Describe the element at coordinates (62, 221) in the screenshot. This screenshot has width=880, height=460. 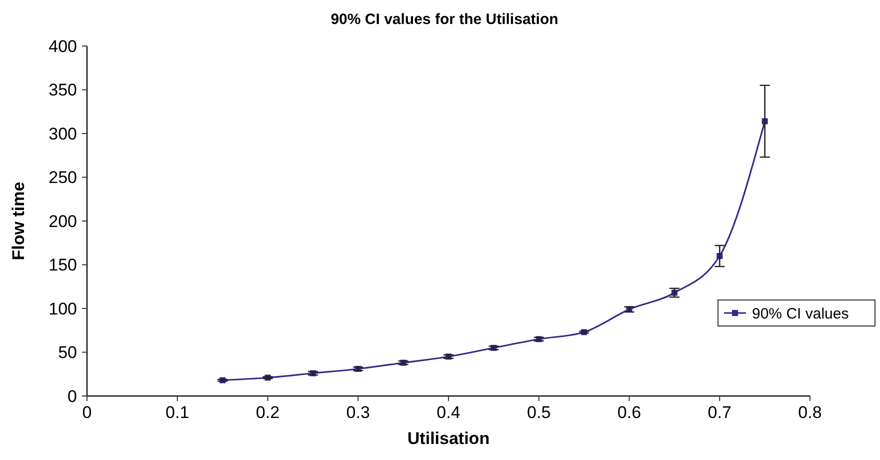
I see `y-tick-label: 200` at that location.